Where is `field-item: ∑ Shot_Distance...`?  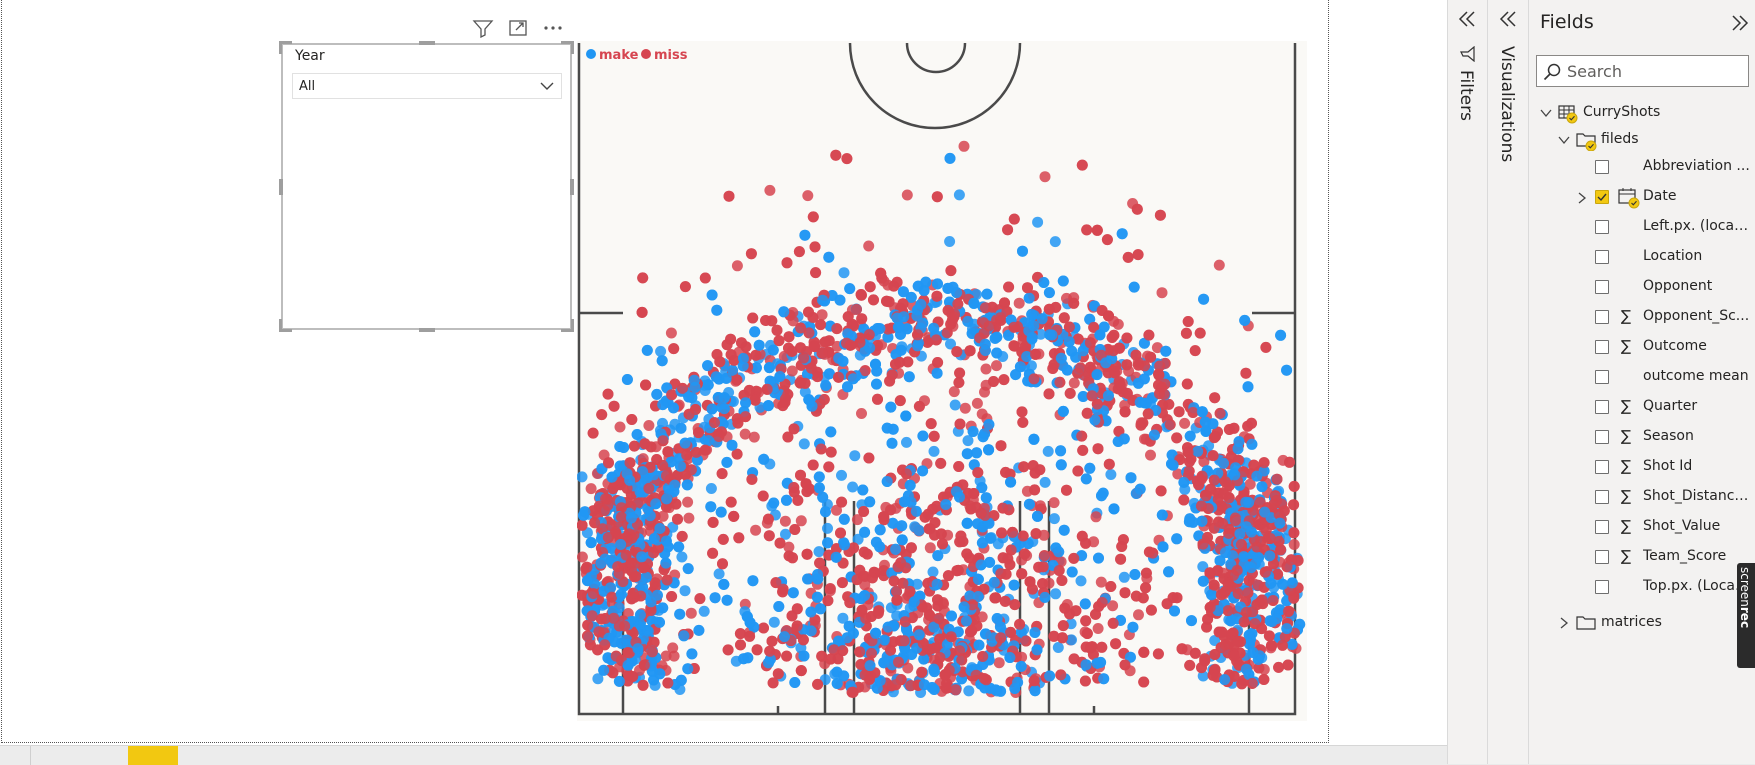 field-item: ∑ Shot_Distance... is located at coordinates (1642, 498).